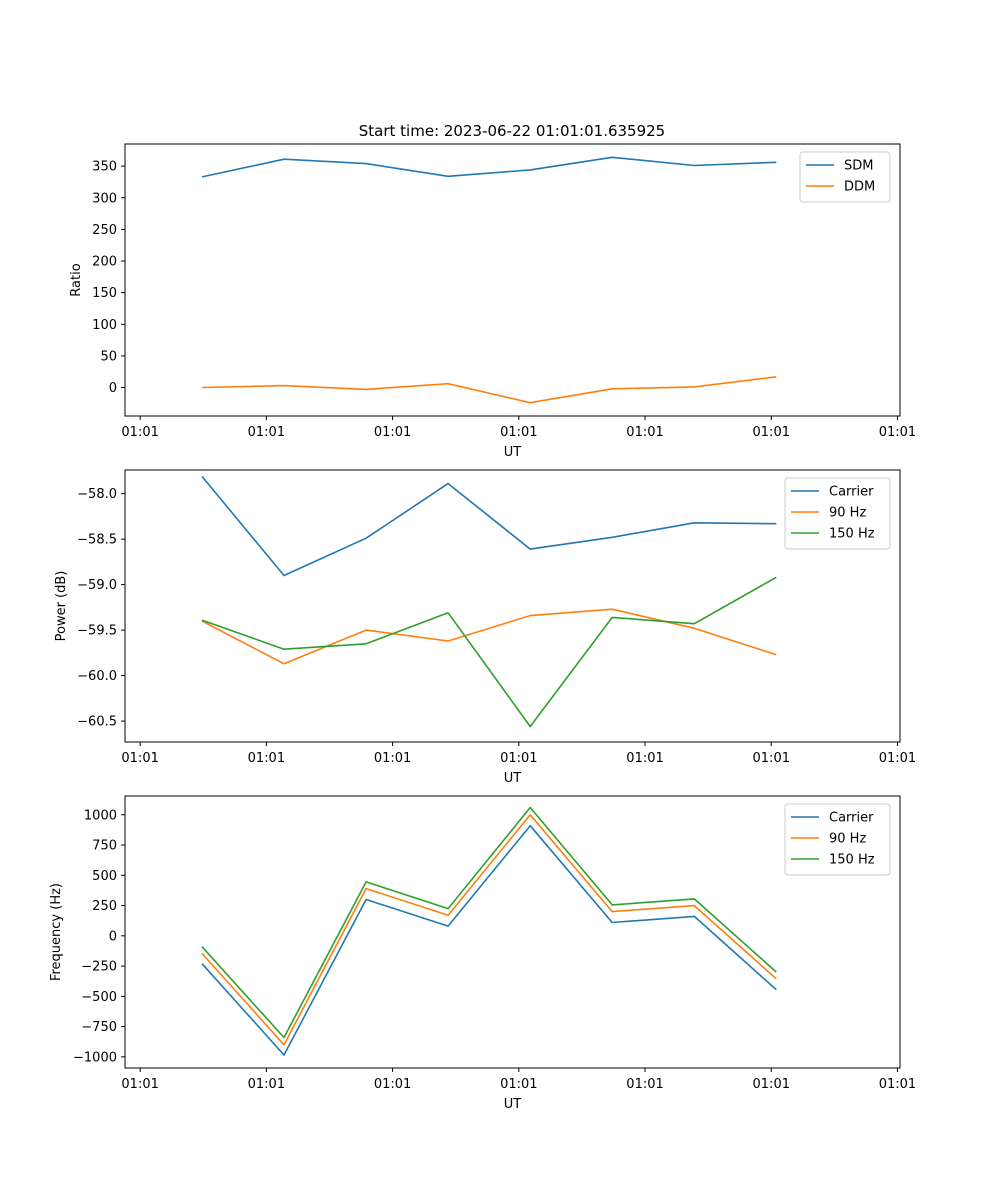  What do you see at coordinates (76, 279) in the screenshot?
I see `y-axis-label: Ratio` at bounding box center [76, 279].